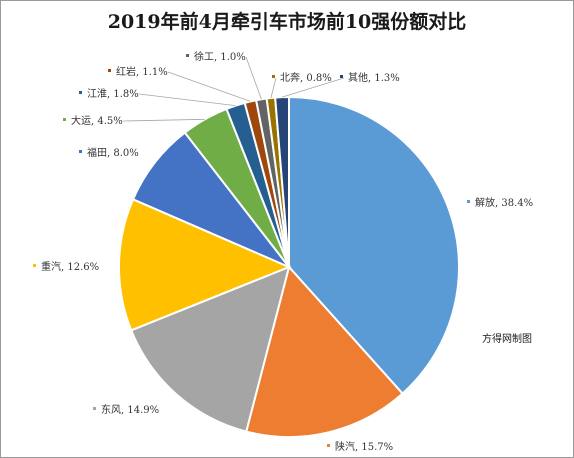 This screenshot has height=458, width=574. I want to click on chart-credit: 方得网制图, so click(507, 339).